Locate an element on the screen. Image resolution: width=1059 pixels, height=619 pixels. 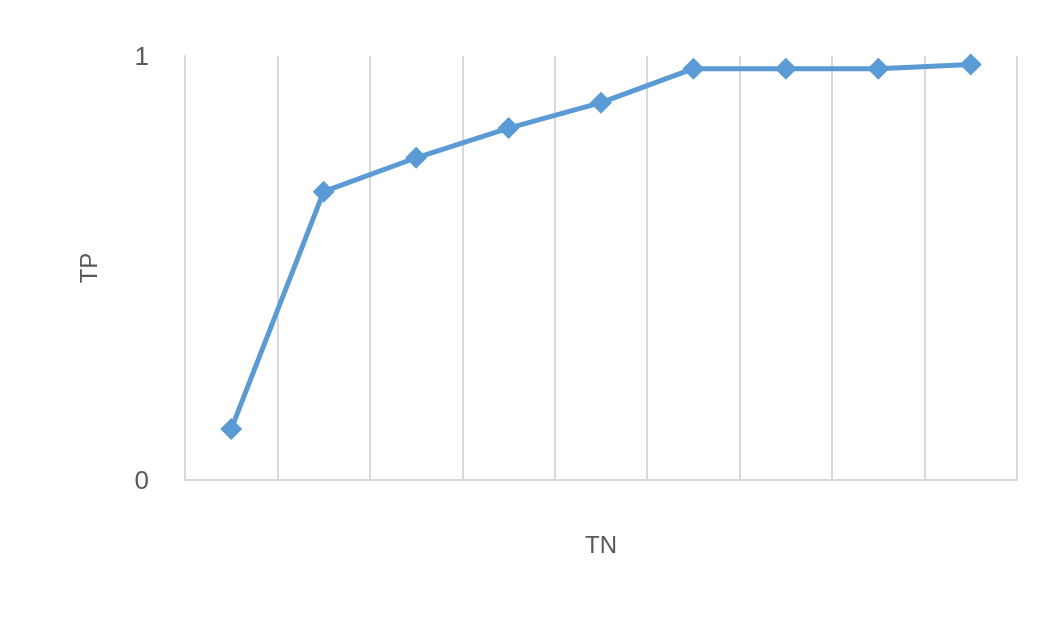
y-axis-title: TP is located at coordinates (88, 268).